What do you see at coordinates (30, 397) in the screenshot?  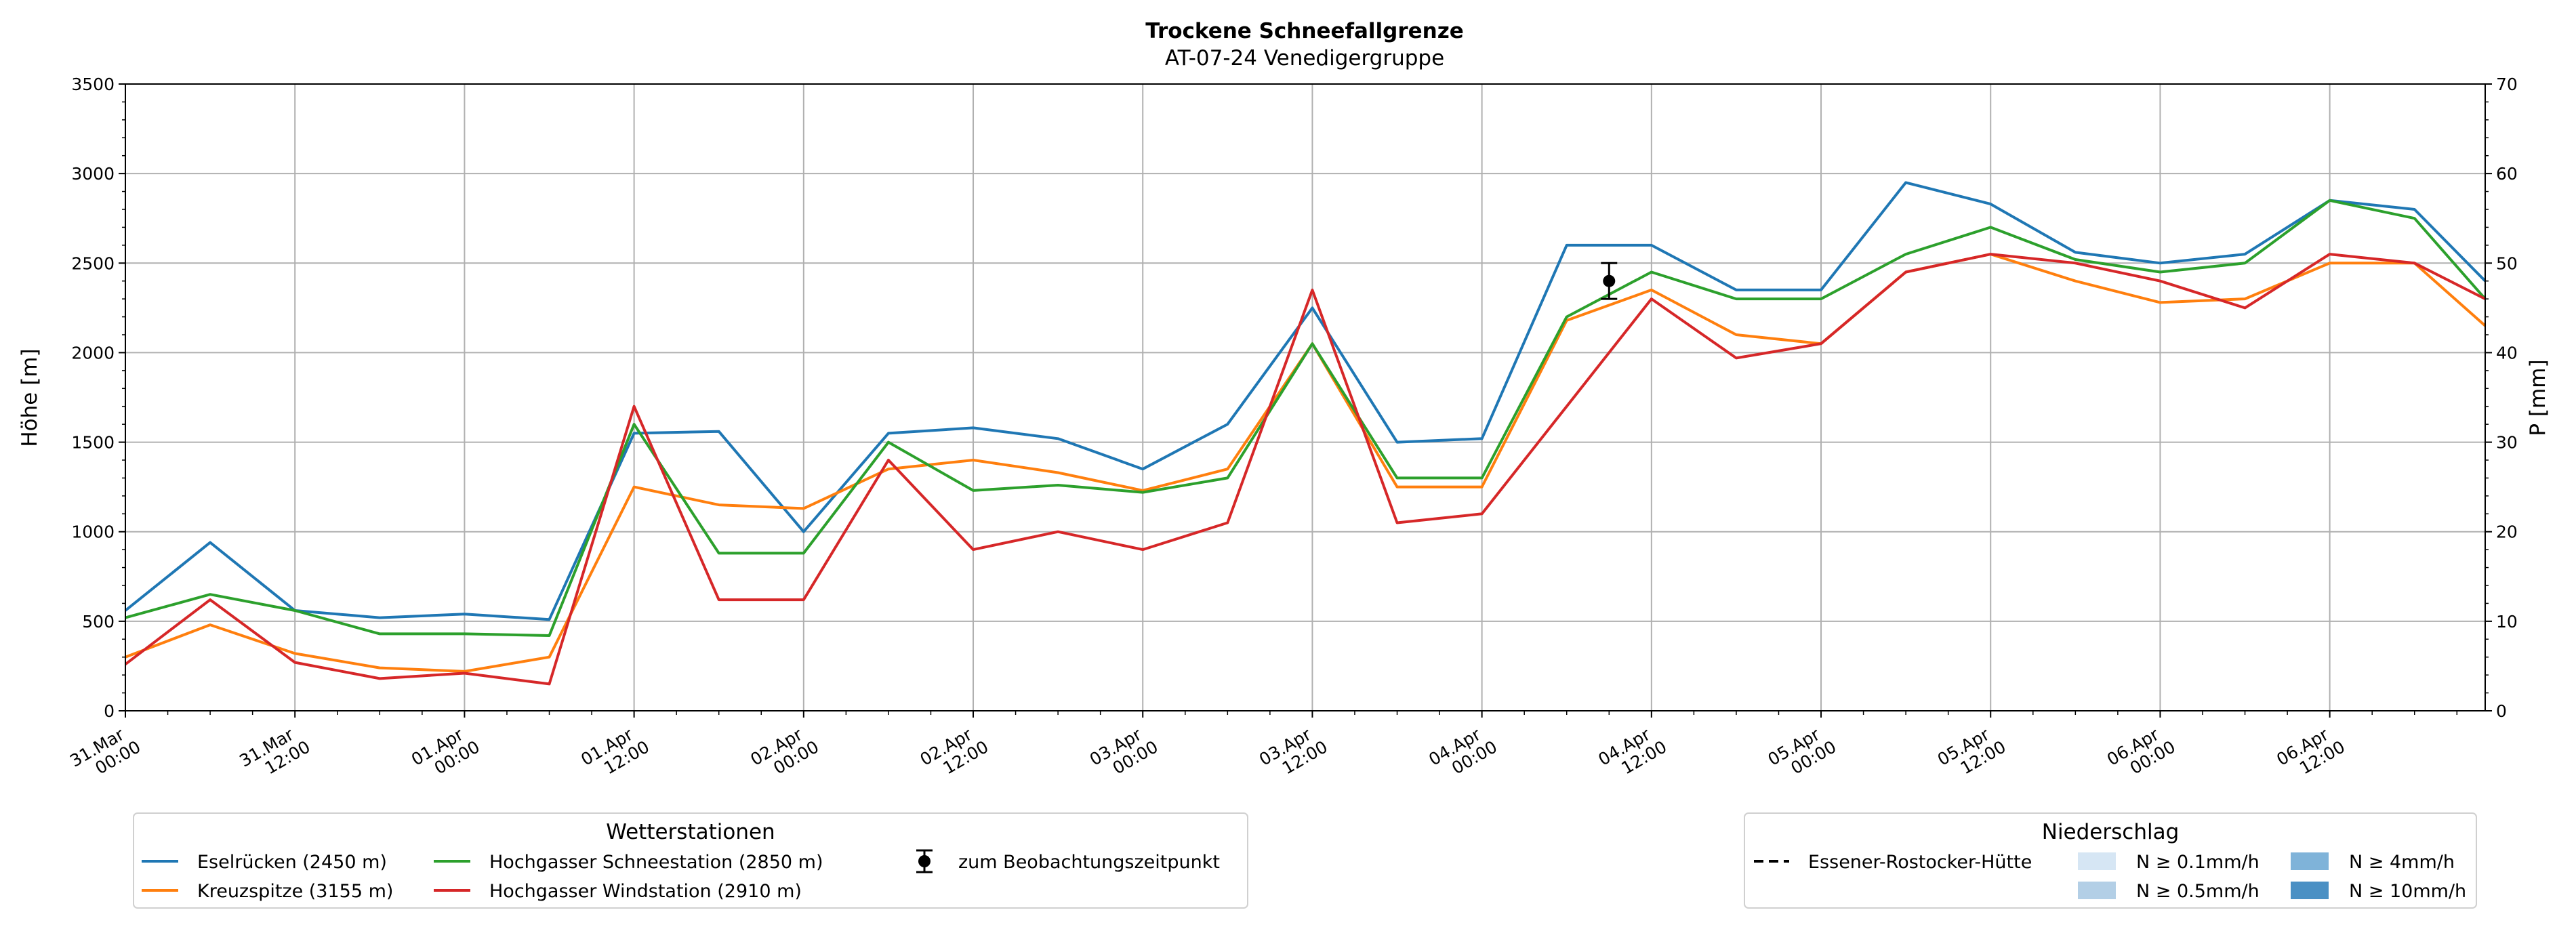 I see `y-axis-label: Höhe [m]` at bounding box center [30, 397].